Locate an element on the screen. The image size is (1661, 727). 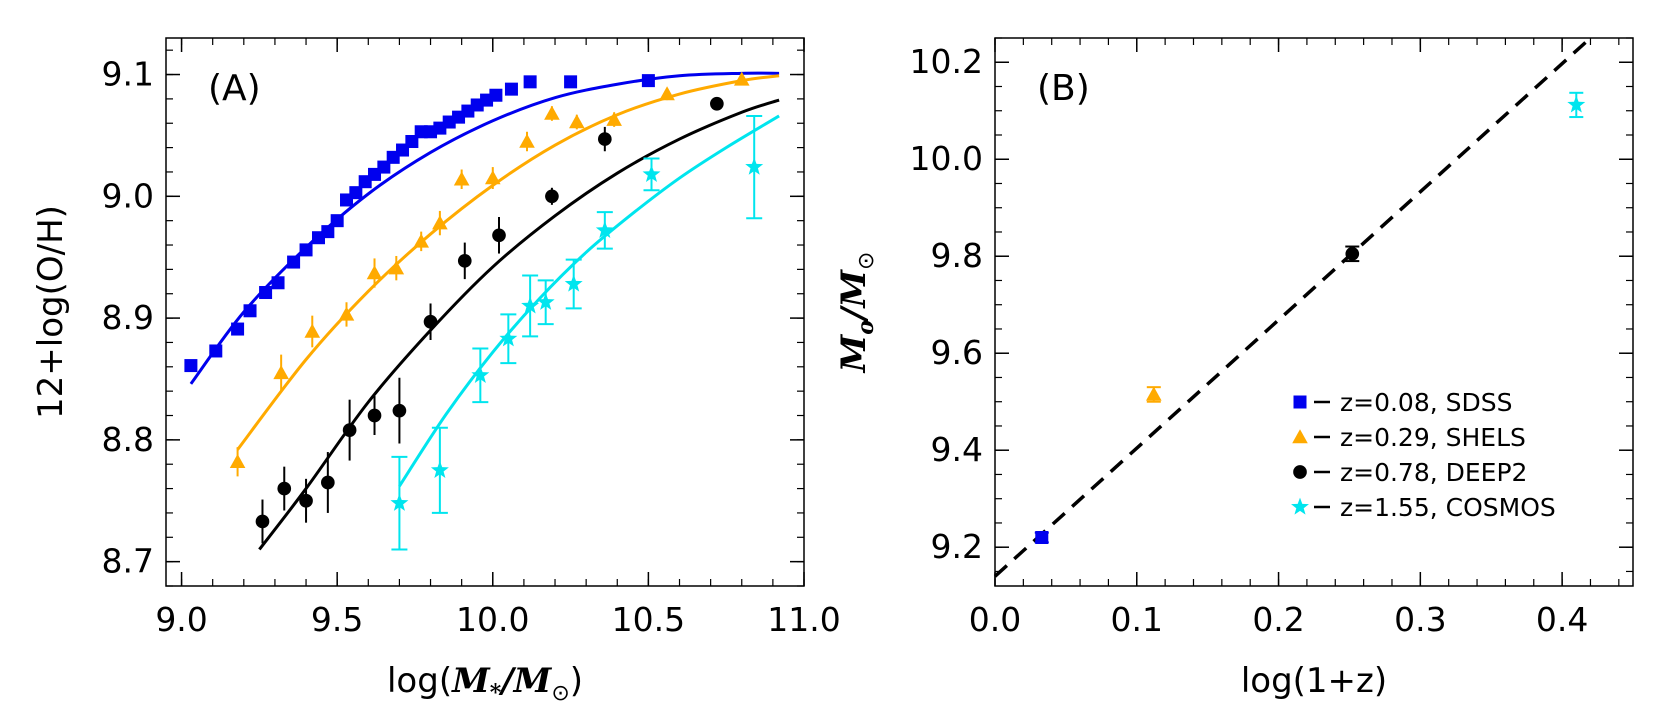
panel-b-xtick-label: 0.3 is located at coordinates (1420, 619).